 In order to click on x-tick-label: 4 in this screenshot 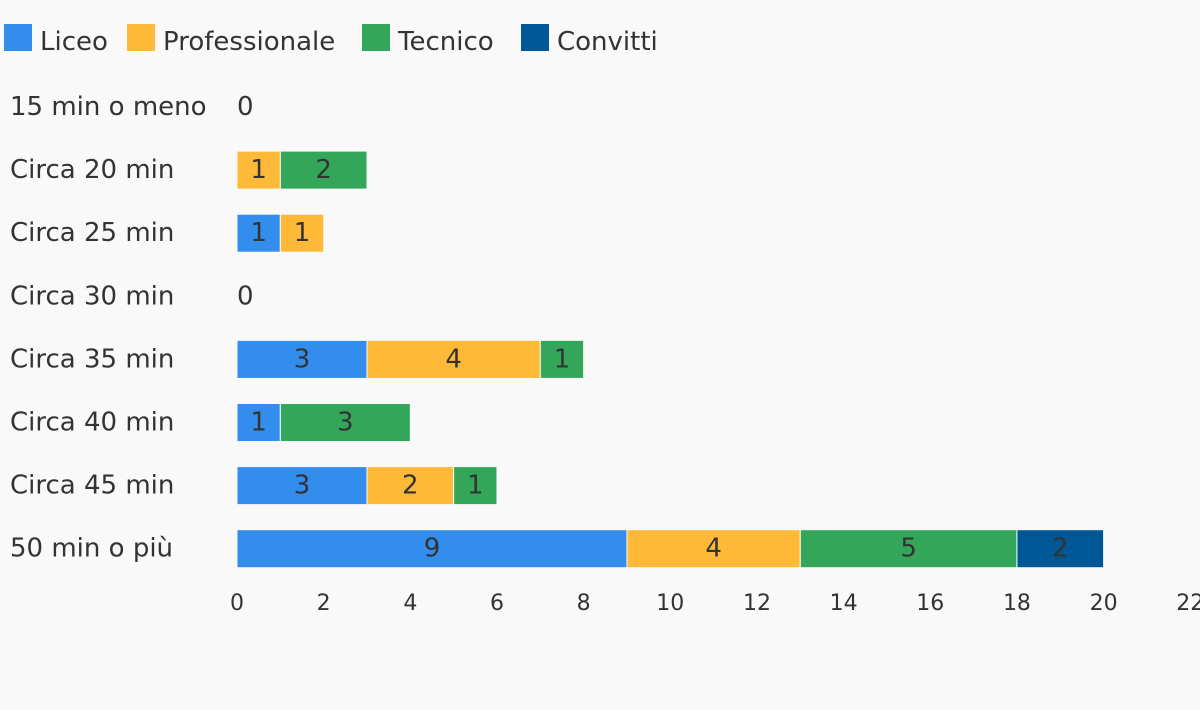, I will do `click(410, 603)`.